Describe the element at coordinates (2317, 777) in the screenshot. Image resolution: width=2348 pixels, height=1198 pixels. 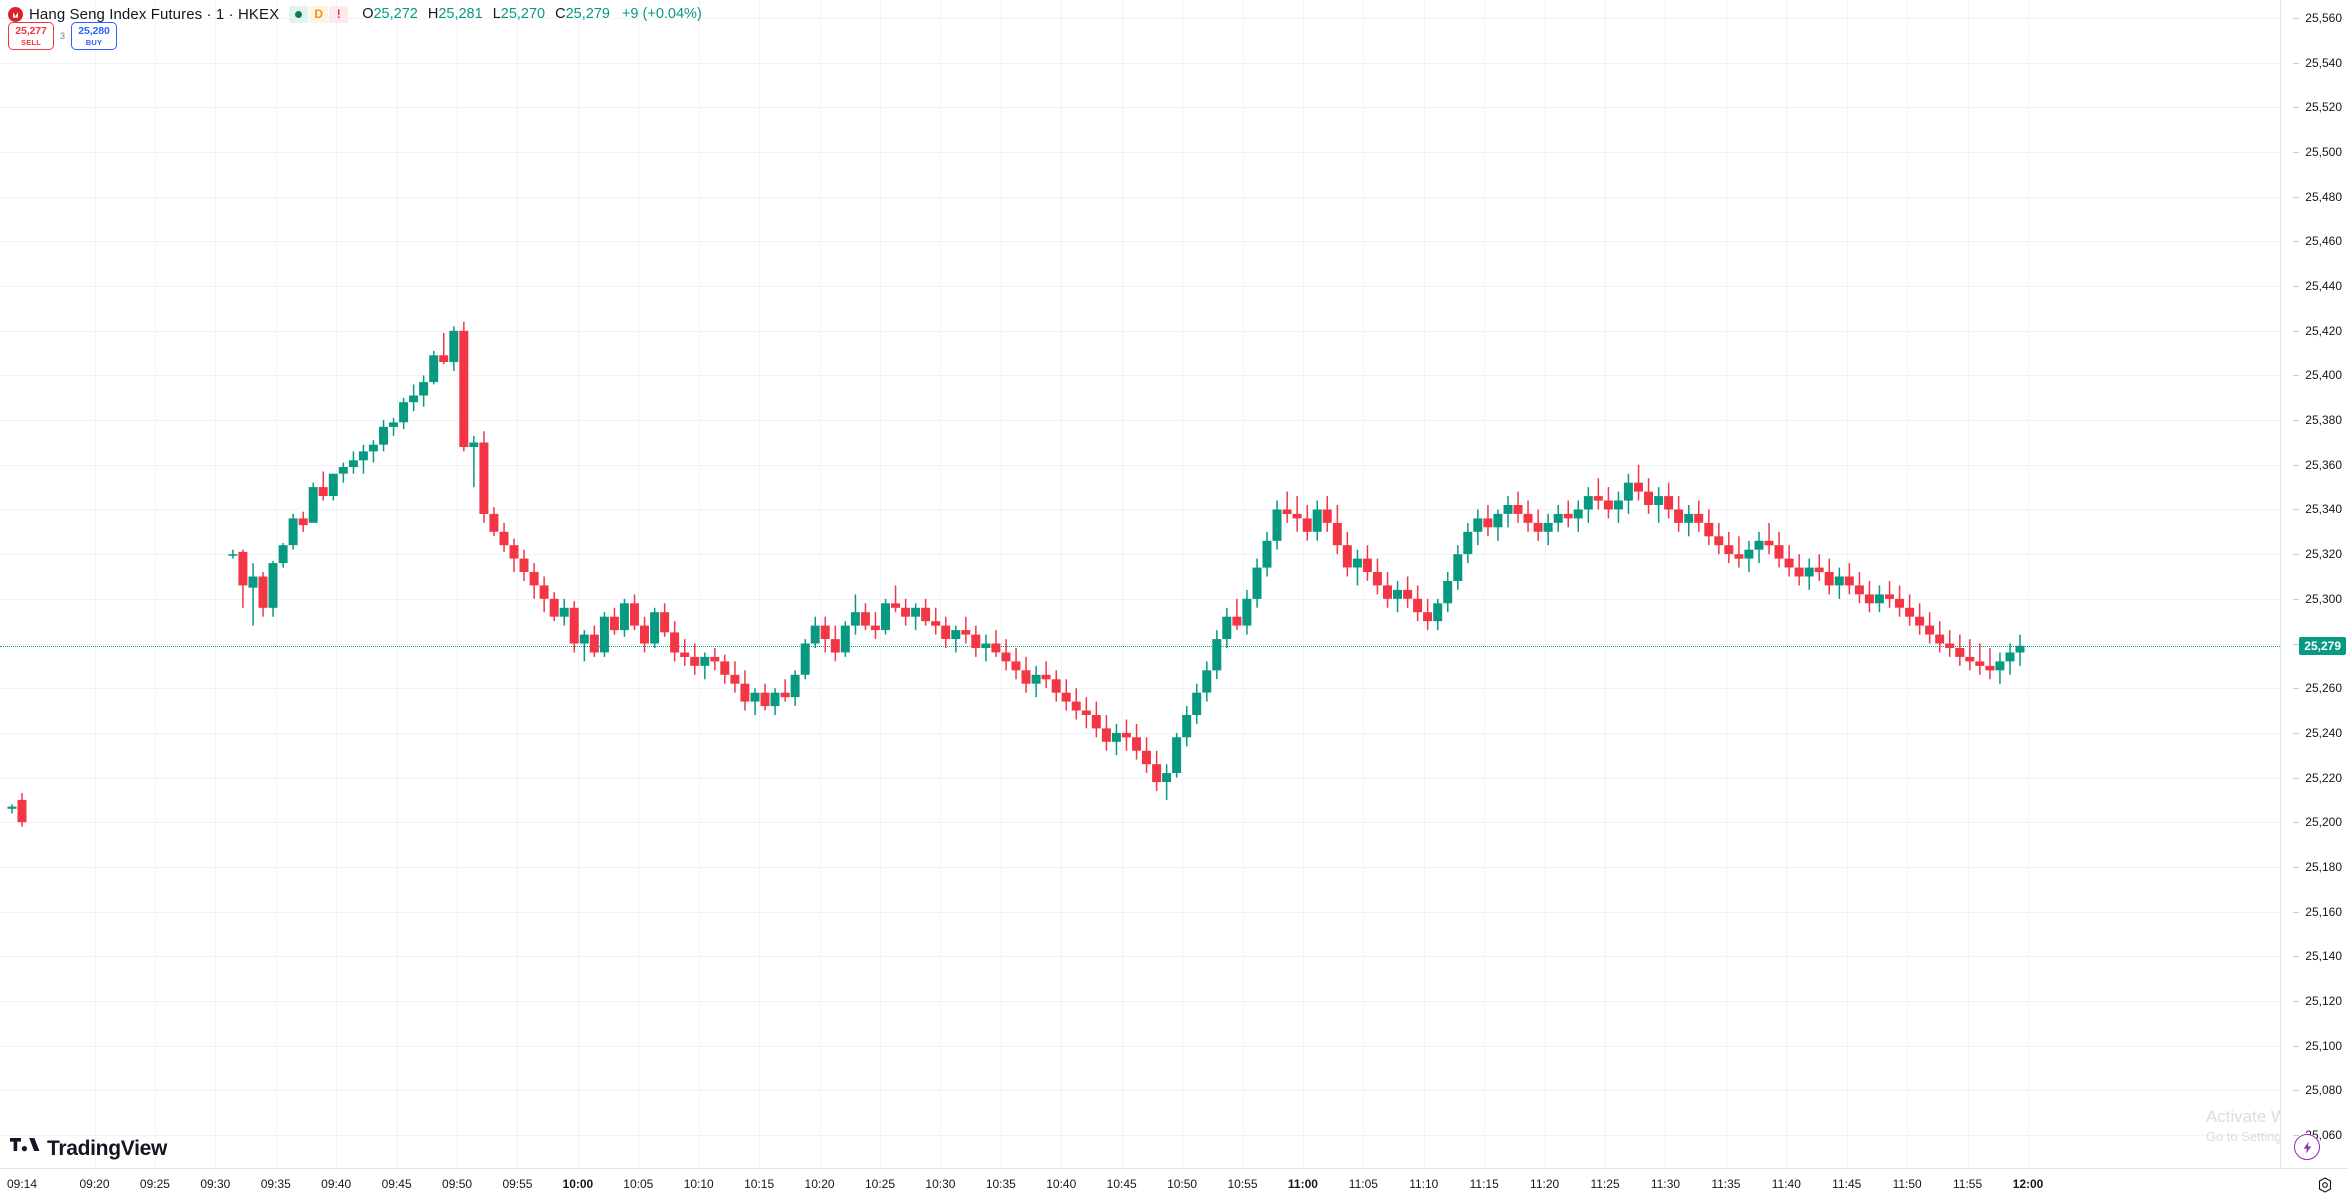
I see `price-tick: 25,220` at that location.